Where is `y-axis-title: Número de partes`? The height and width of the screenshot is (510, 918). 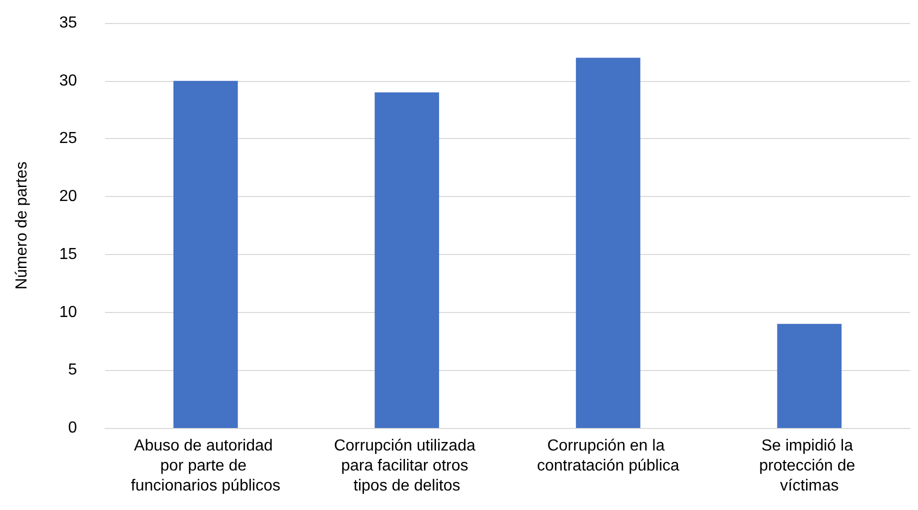
y-axis-title: Número de partes is located at coordinates (22, 225).